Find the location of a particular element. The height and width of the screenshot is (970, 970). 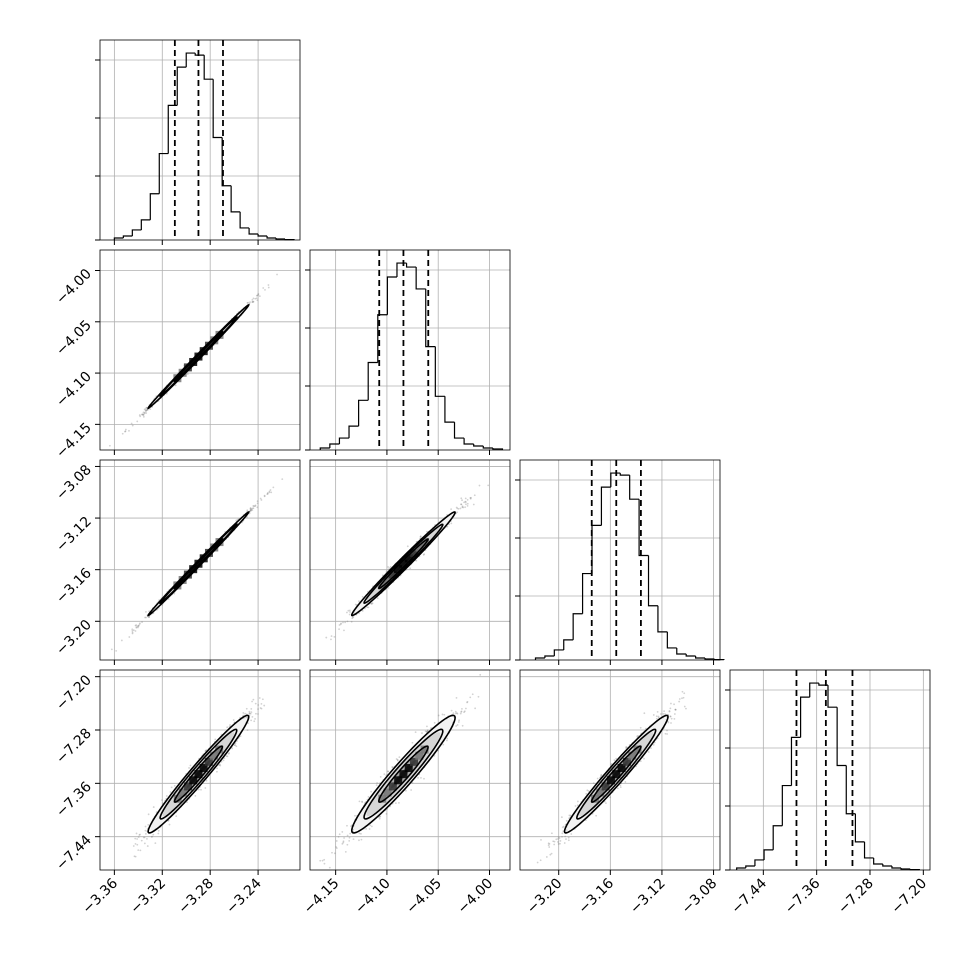

tick-label-1: −4.10 is located at coordinates (74, 390).